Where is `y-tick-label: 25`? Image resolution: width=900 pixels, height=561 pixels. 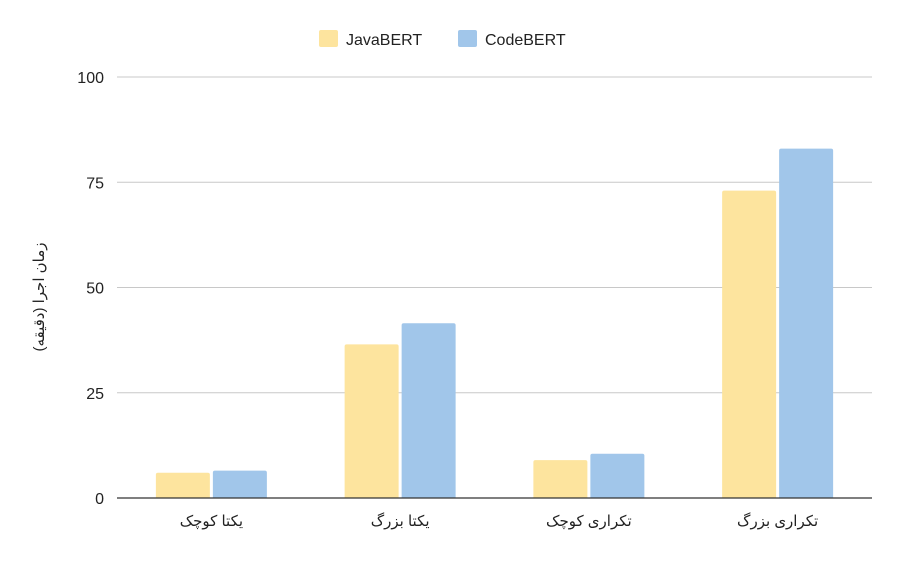
y-tick-label: 25 is located at coordinates (95, 394).